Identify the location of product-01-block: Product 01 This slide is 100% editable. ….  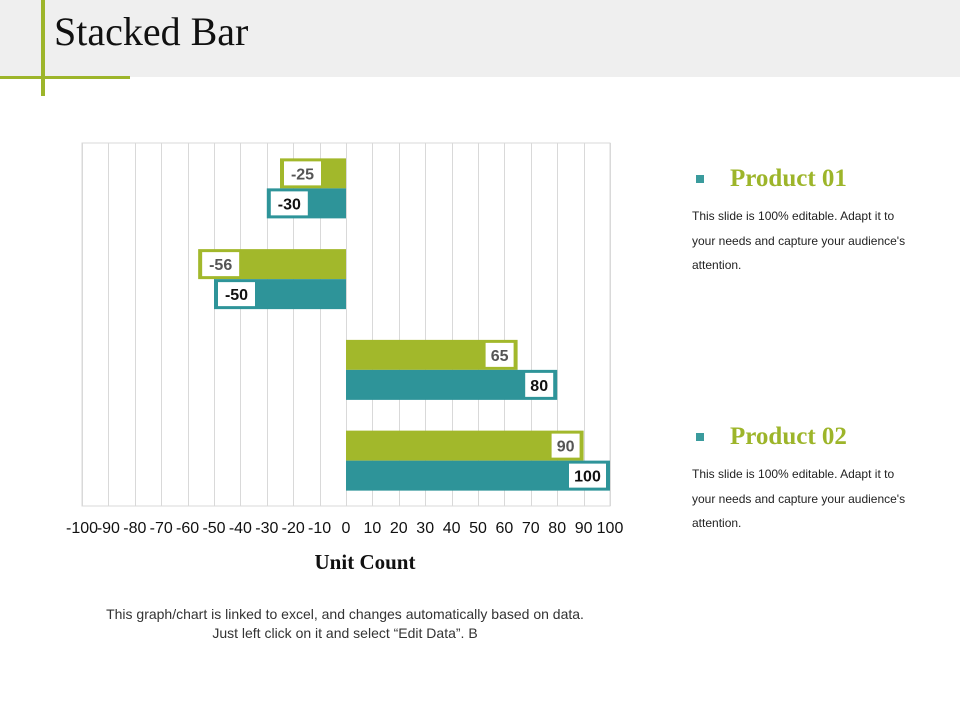
(802, 221).